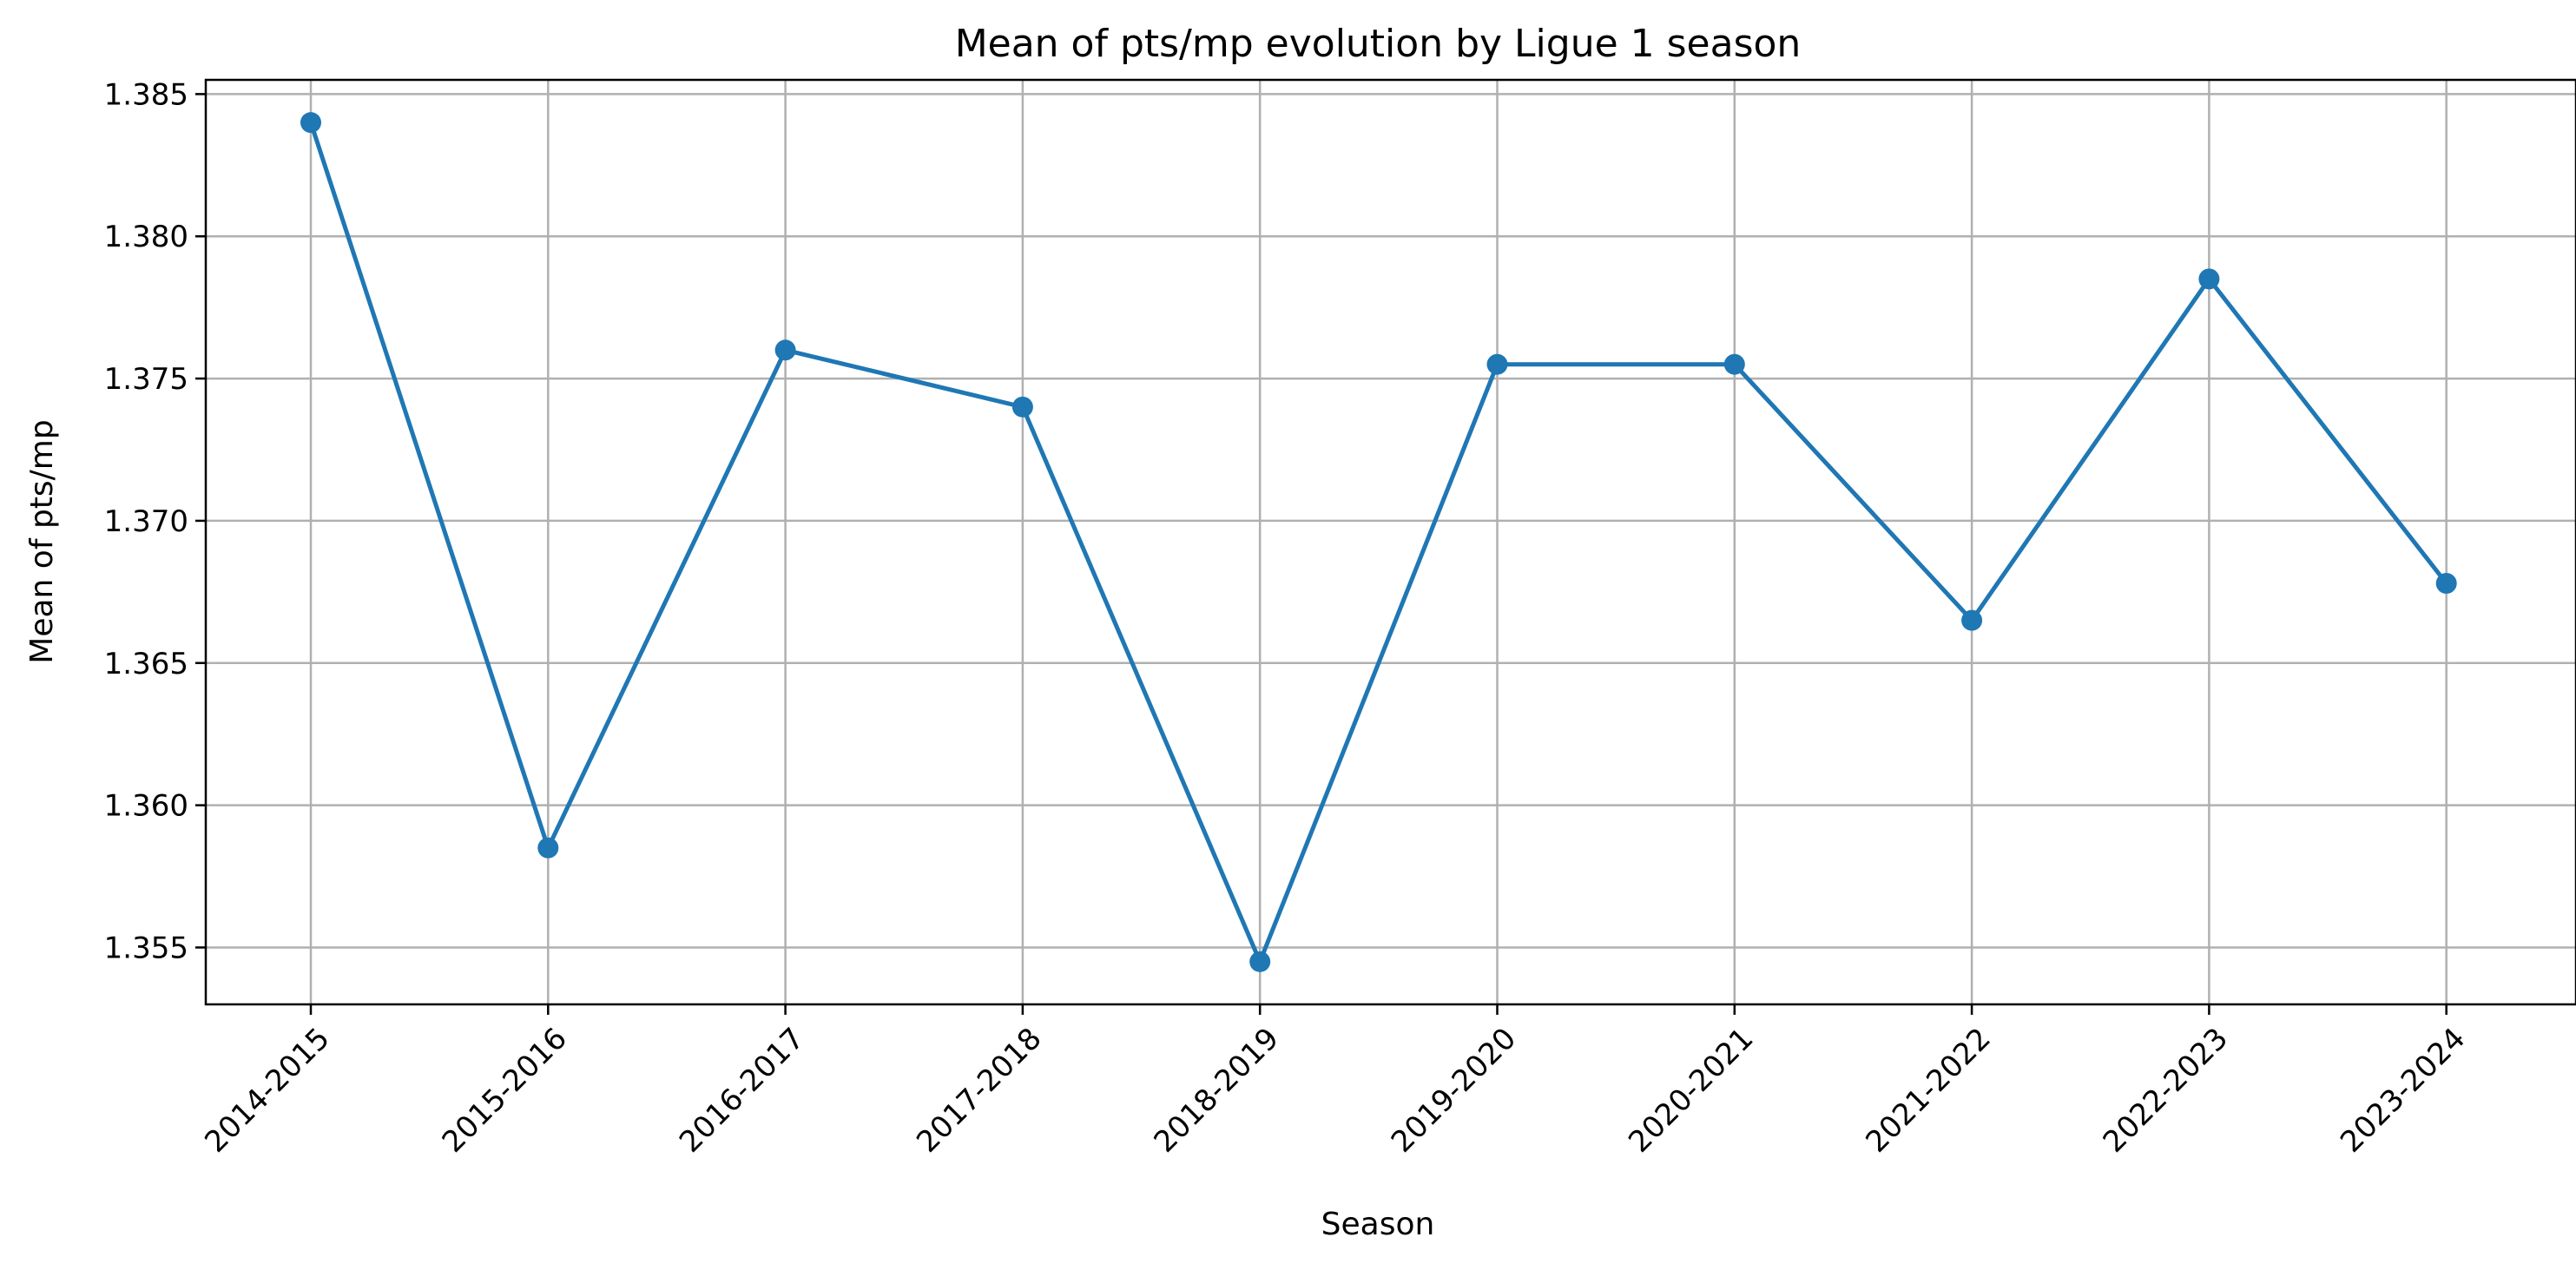 The image size is (2576, 1270). Describe the element at coordinates (146, 237) in the screenshot. I see `y-tick-label: 1.380` at that location.